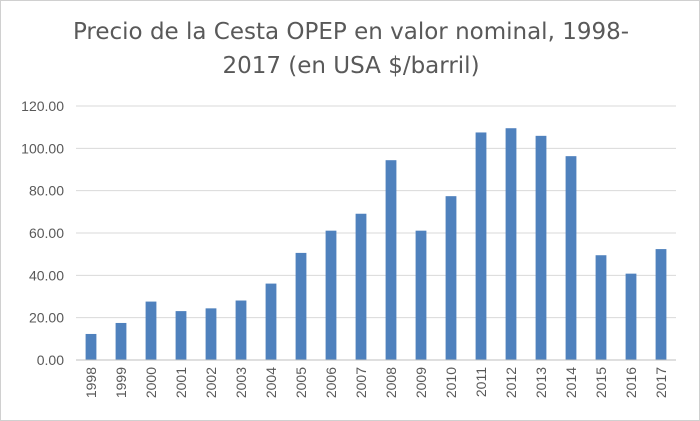 The width and height of the screenshot is (700, 421). Describe the element at coordinates (361, 382) in the screenshot. I see `x-tick-label: 2007` at that location.